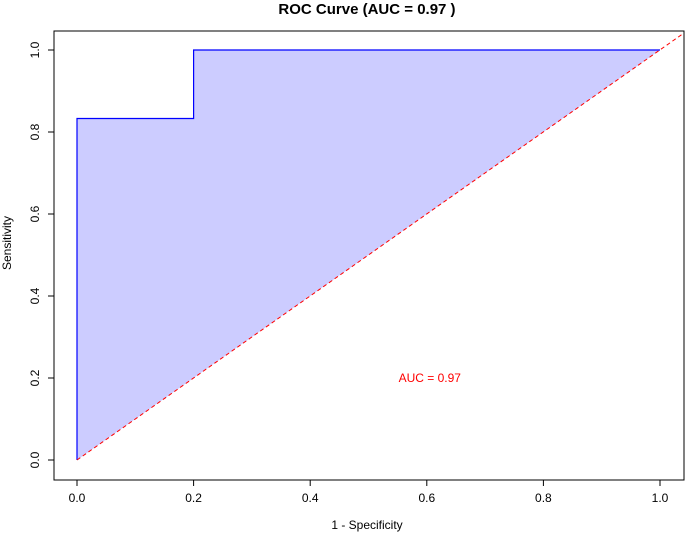  I want to click on y-tick-label: 1.0, so click(35, 49).